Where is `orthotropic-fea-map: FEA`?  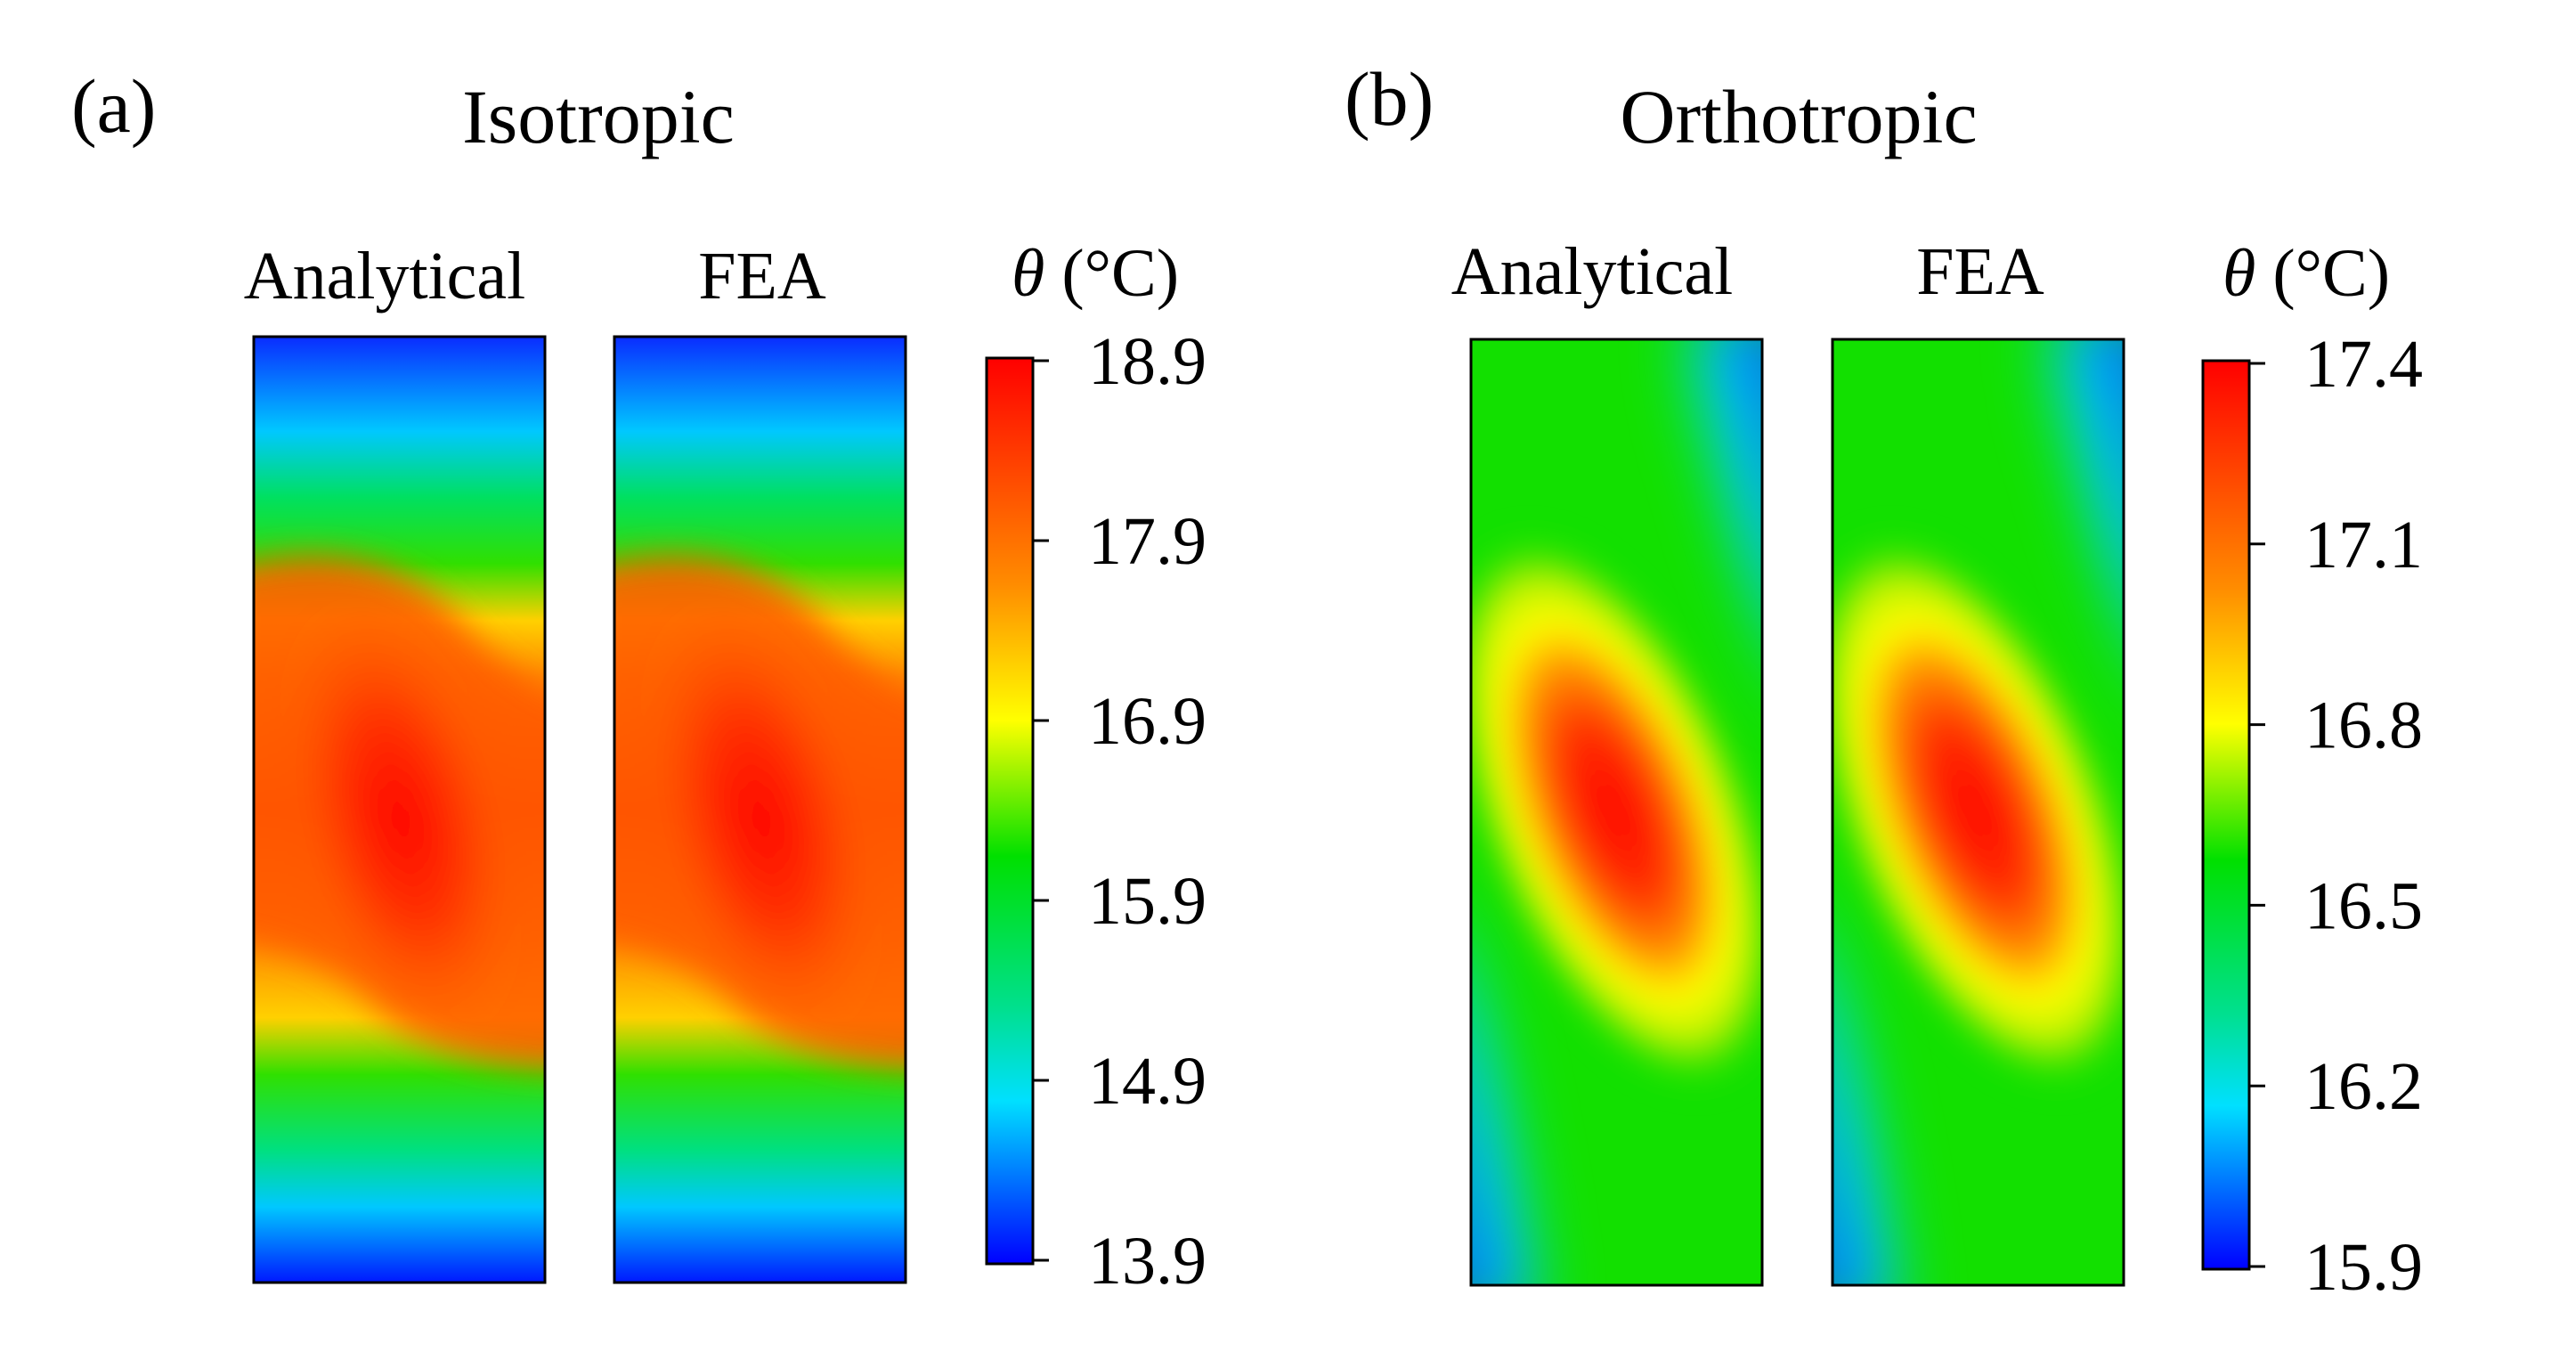
orthotropic-fea-map: FEA is located at coordinates (1978, 760).